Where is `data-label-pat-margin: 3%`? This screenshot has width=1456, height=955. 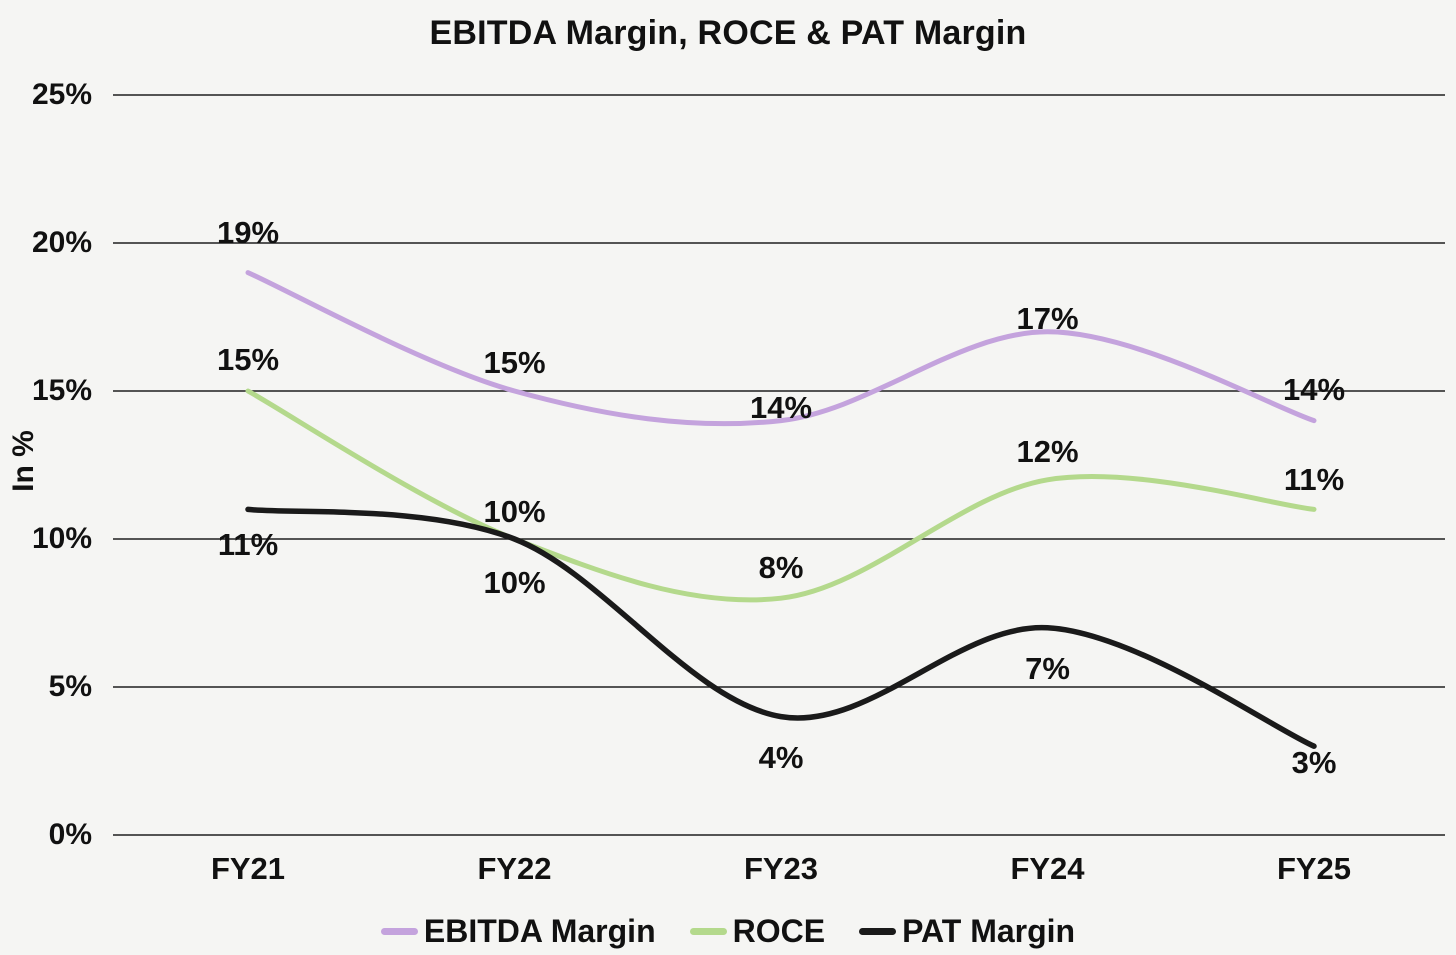 data-label-pat-margin: 3% is located at coordinates (1314, 763).